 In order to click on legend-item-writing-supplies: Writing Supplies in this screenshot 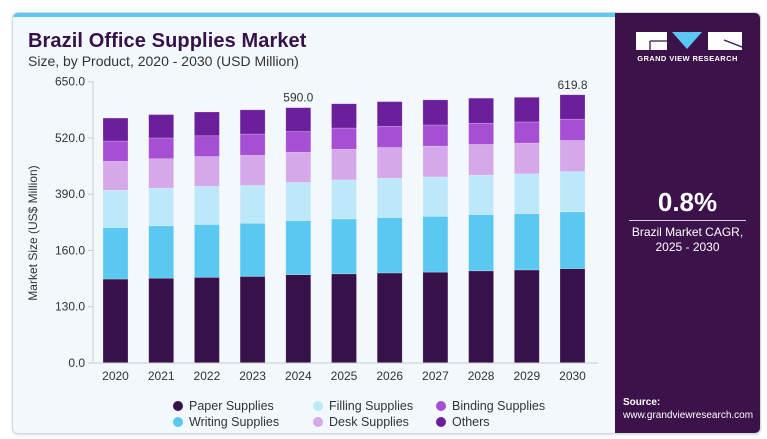, I will do `click(226, 422)`.